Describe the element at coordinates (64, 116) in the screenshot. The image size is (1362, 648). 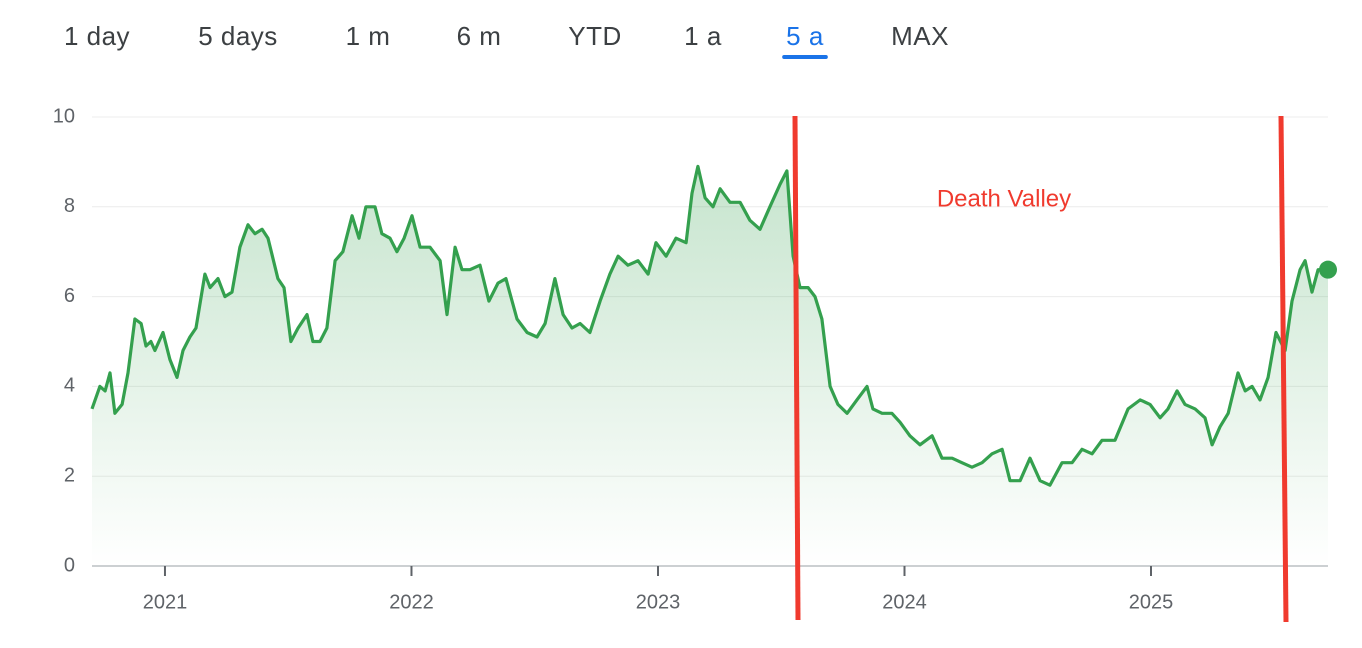
I see `y-tick-label: 10` at that location.